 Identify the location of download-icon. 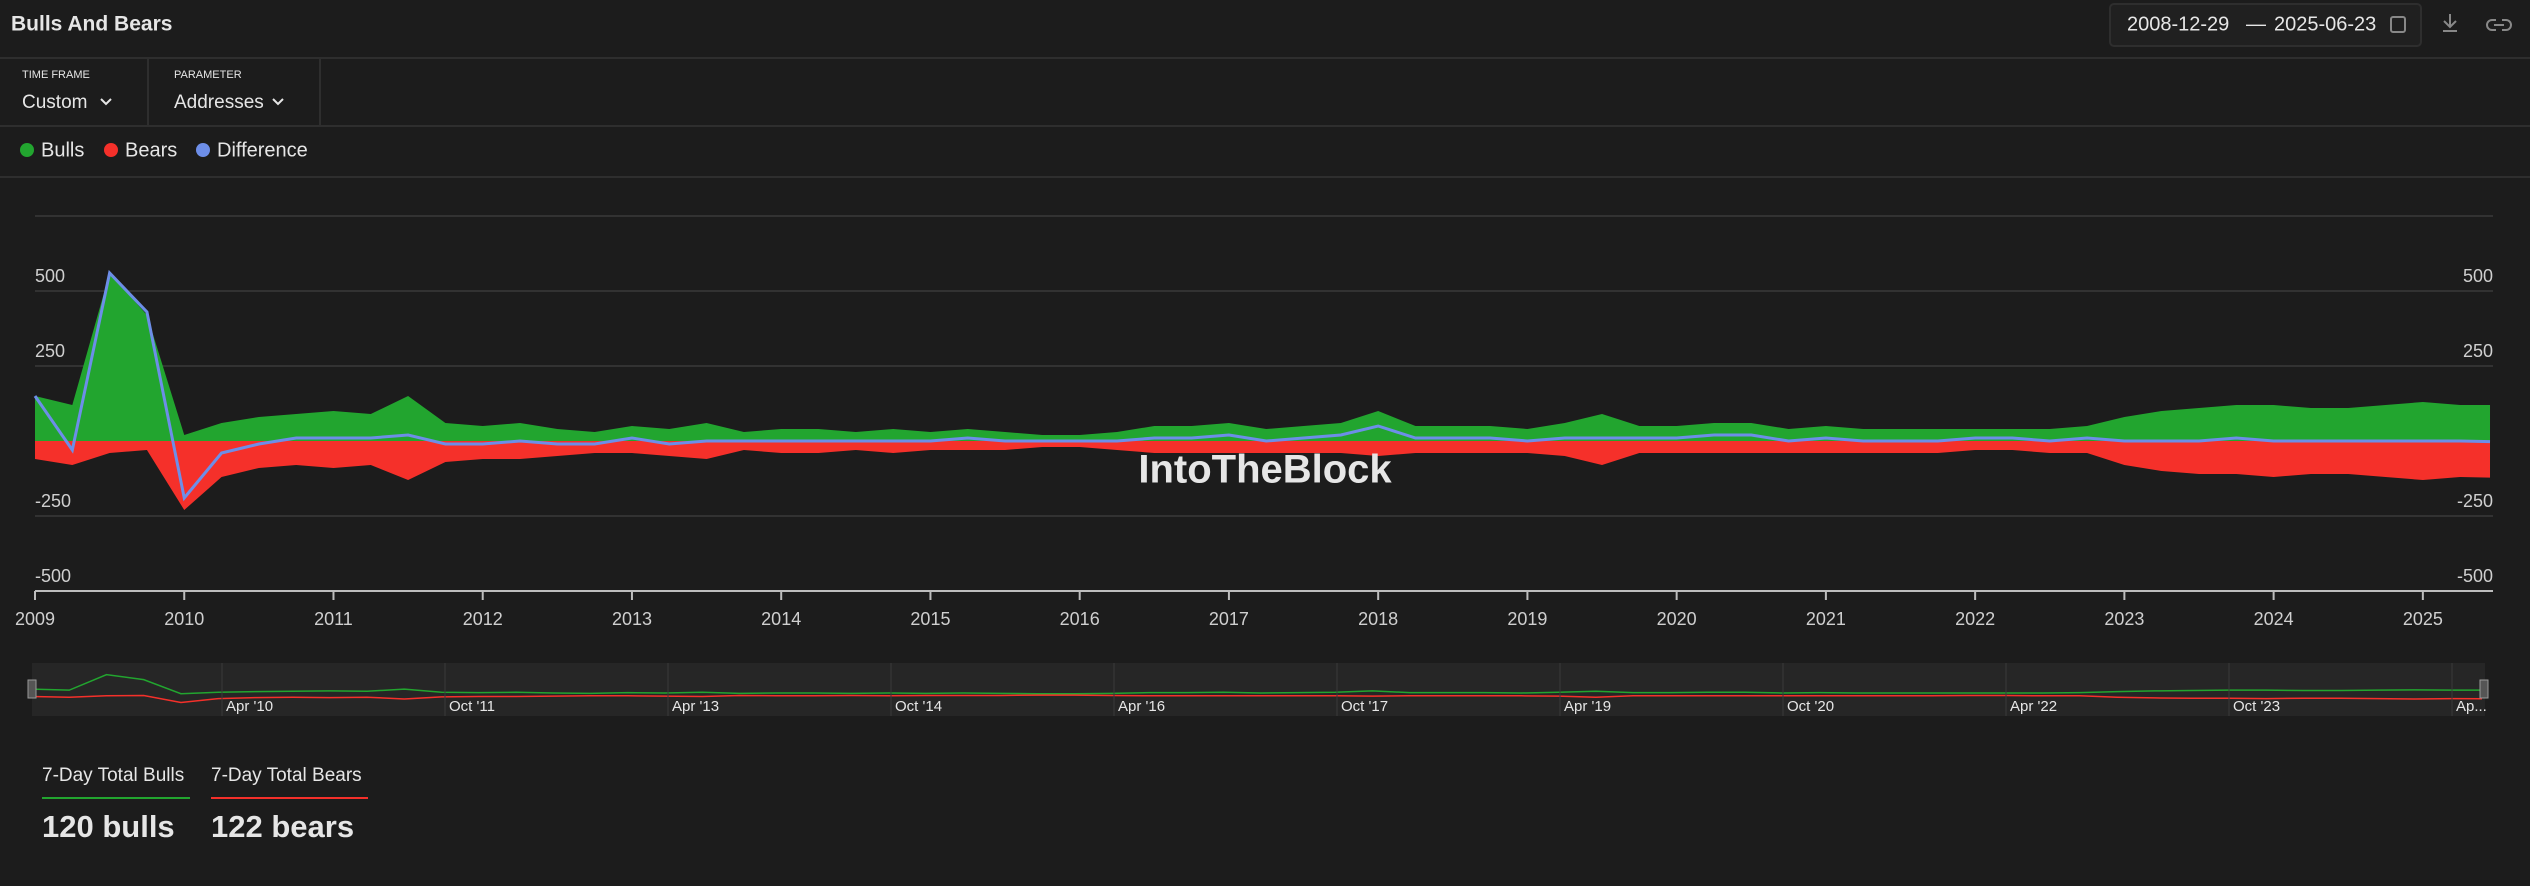
(2450, 23).